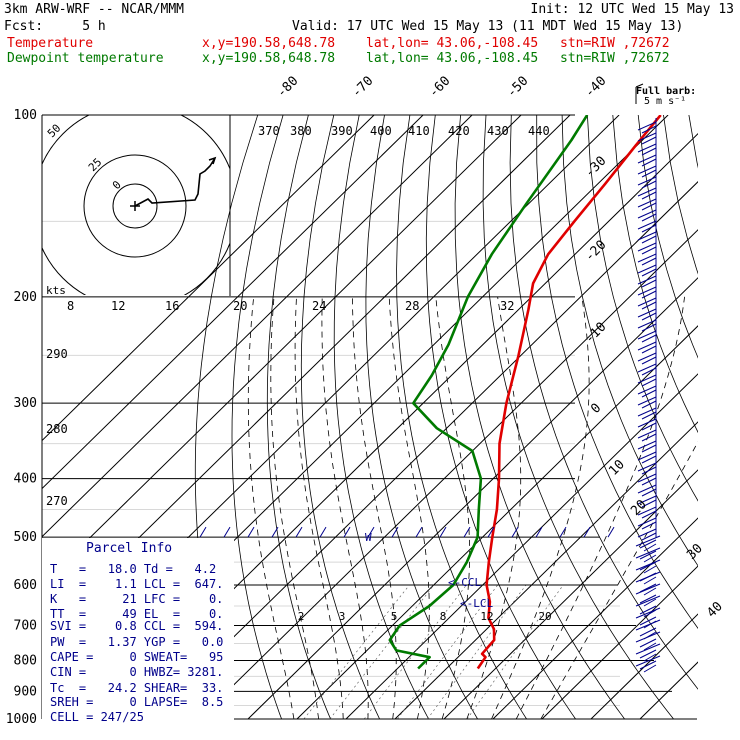 Image resolution: width=740 pixels, height=740 pixels. Describe the element at coordinates (595, 618) in the screenshot. I see `isotherm` at that location.